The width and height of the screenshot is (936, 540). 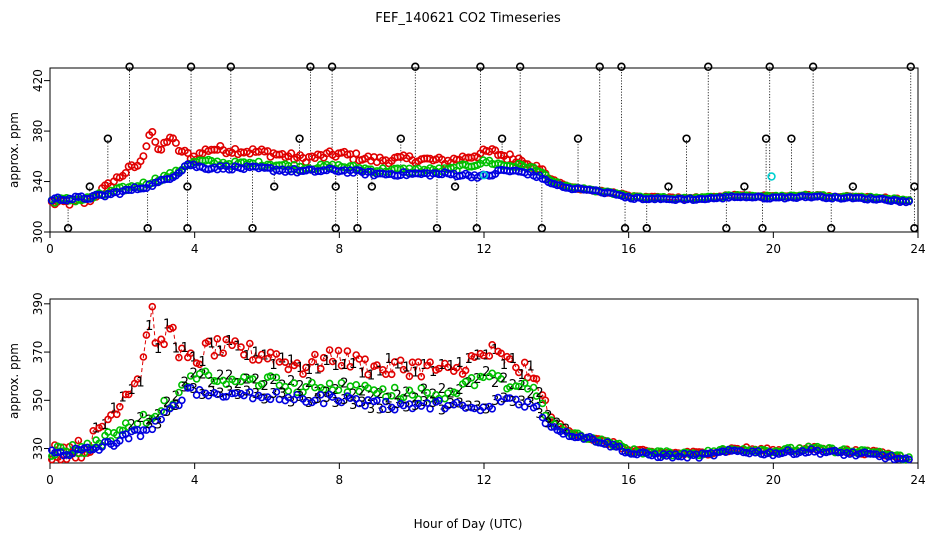 What do you see at coordinates (38, 303) in the screenshot?
I see `bottom-y-tick-label: 390` at bounding box center [38, 303].